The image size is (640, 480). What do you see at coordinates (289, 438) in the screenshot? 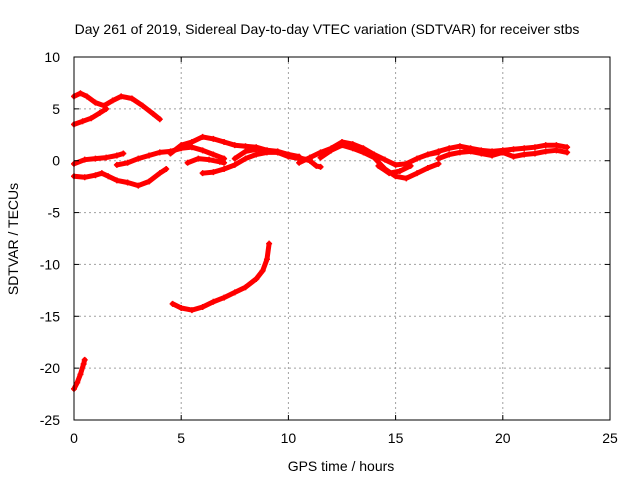
I see `x-tick-label: 10` at bounding box center [289, 438].